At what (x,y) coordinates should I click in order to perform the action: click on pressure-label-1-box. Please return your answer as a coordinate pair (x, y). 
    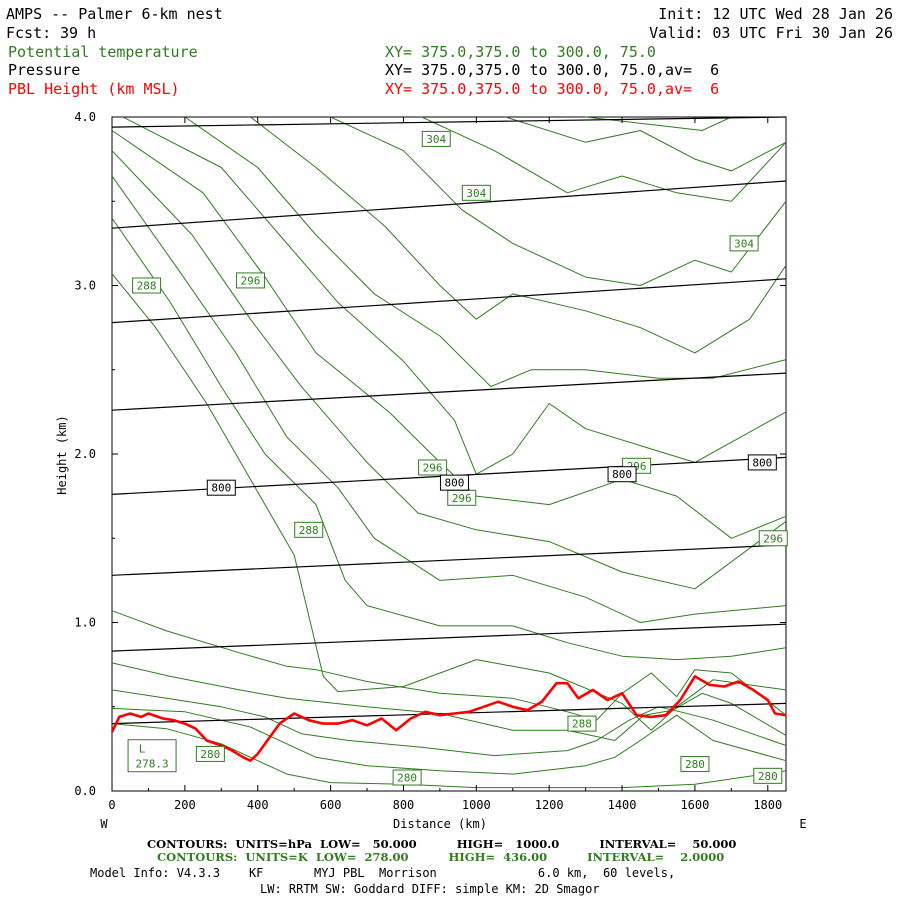
    Looking at the image, I should click on (454, 482).